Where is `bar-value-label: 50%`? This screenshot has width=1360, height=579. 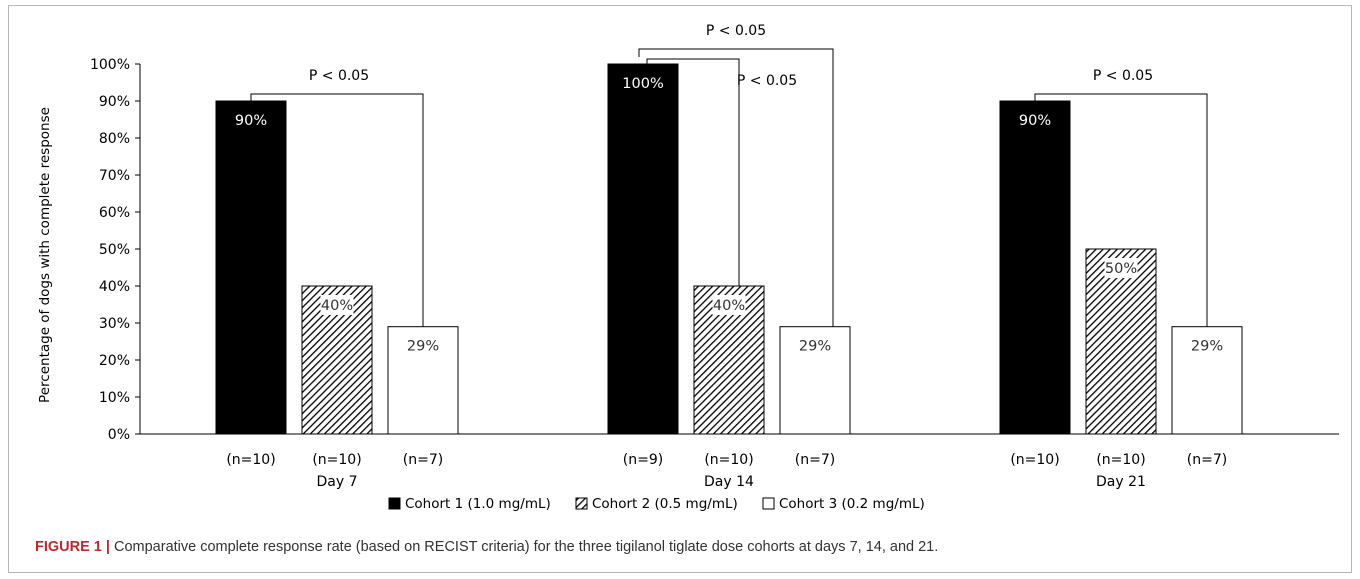
bar-value-label: 50% is located at coordinates (1121, 269).